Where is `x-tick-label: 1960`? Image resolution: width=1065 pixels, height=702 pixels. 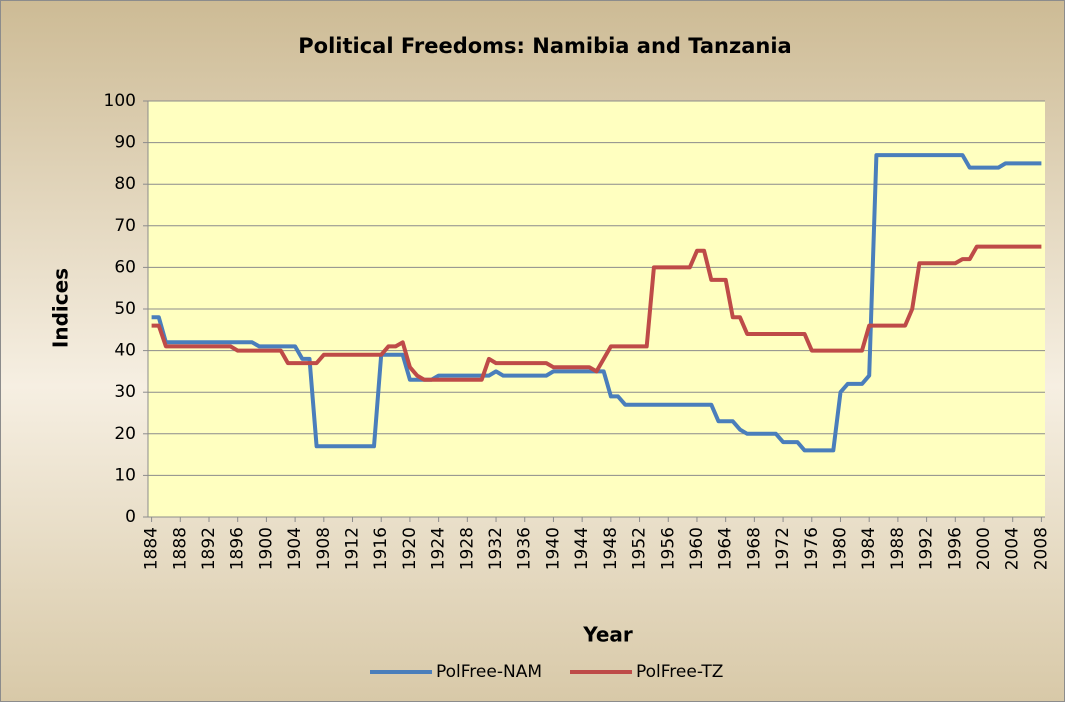 x-tick-label: 1960 is located at coordinates (697, 548).